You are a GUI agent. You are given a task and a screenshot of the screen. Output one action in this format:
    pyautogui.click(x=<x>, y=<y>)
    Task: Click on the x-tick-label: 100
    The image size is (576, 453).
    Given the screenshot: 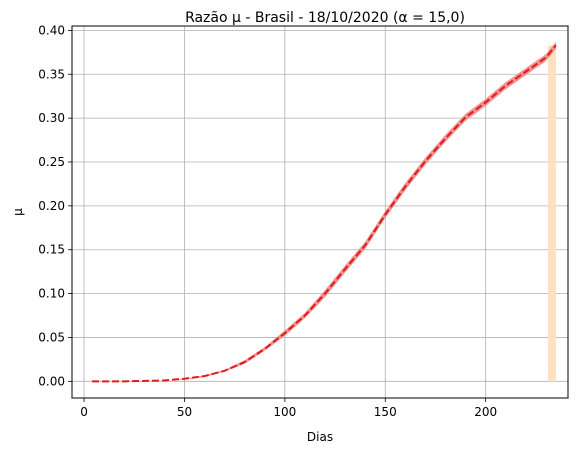 What is the action you would take?
    pyautogui.click(x=284, y=412)
    